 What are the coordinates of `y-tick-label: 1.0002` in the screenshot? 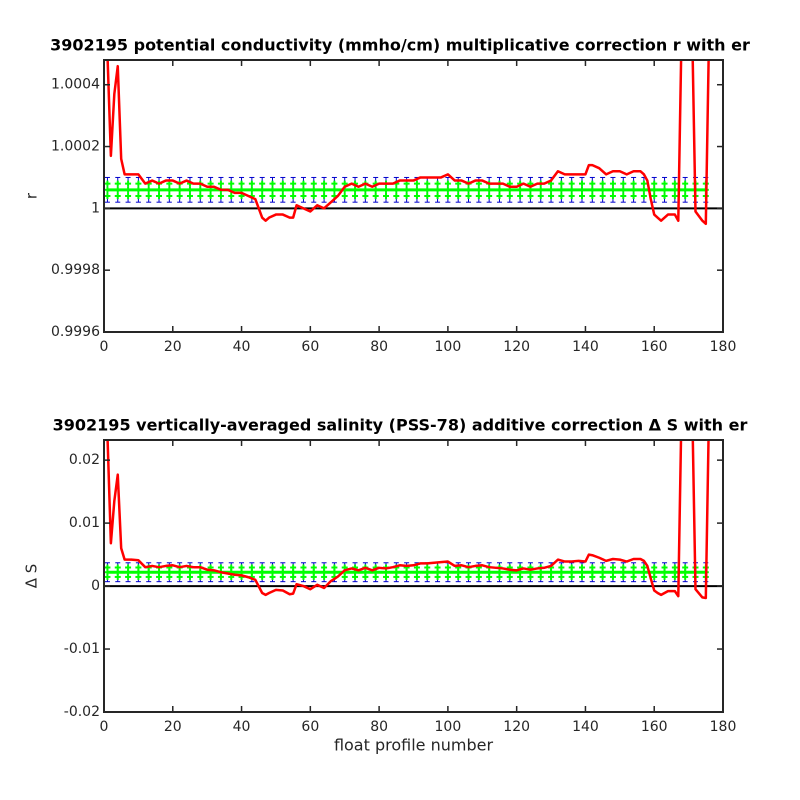 It's located at (75, 147).